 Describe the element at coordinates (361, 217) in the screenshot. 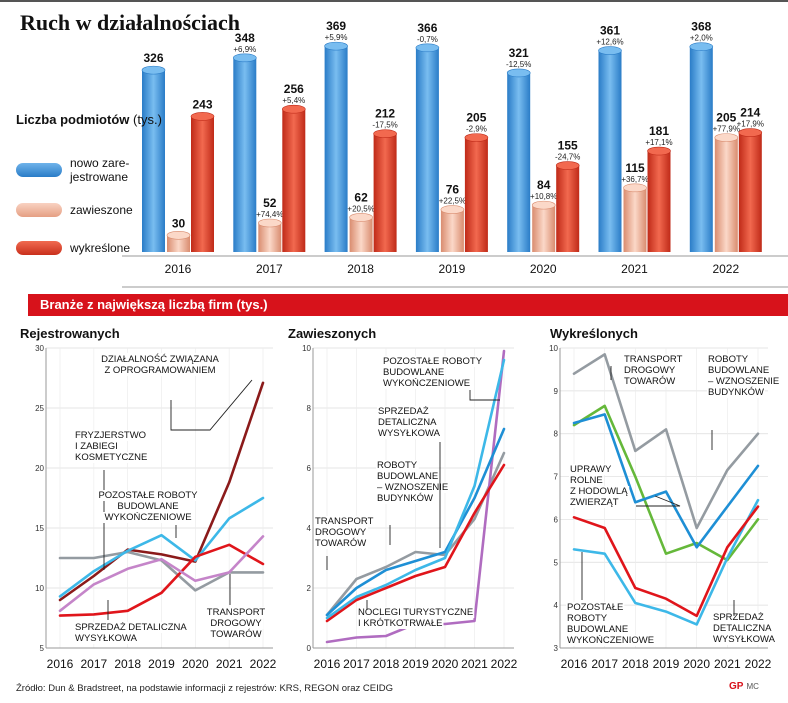

I see `bar-cap-suspended-2018` at that location.